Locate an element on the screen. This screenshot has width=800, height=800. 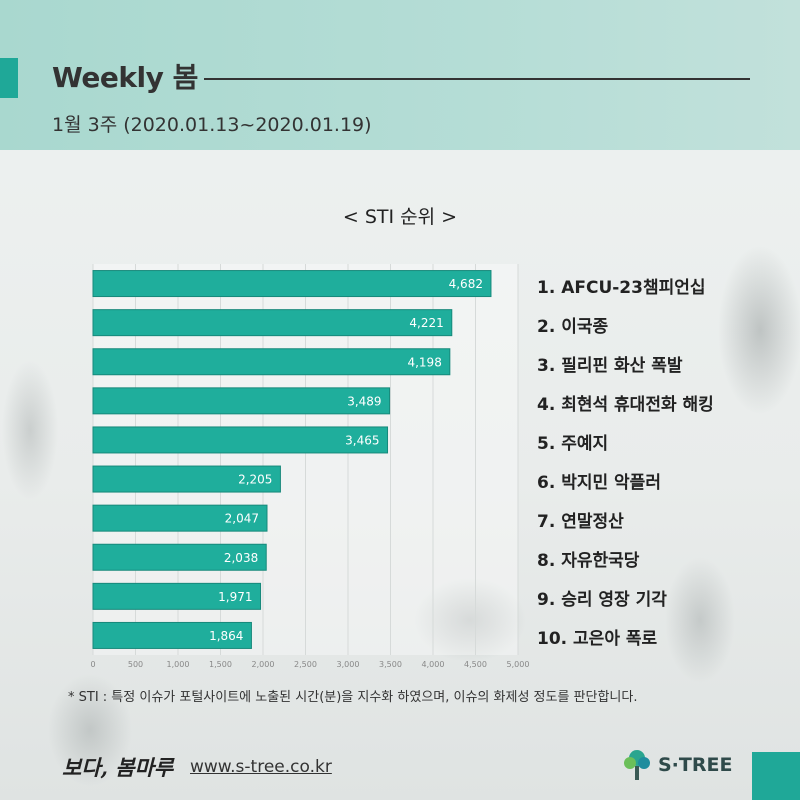
bar-value-label: 1,864 is located at coordinates (226, 636).